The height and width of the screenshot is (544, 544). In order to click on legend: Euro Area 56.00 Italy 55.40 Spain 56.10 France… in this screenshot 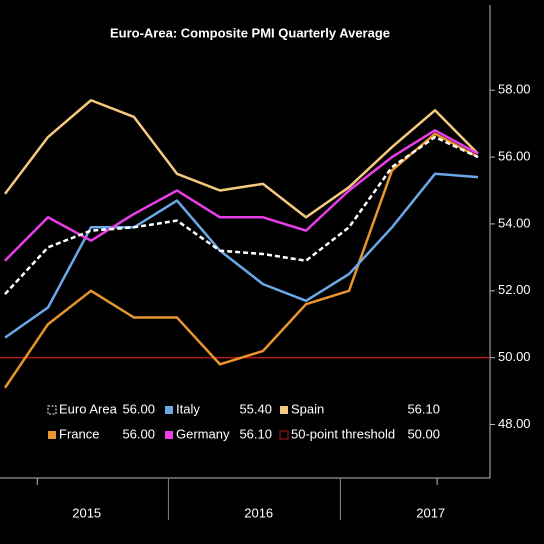, I will do `click(243, 421)`.